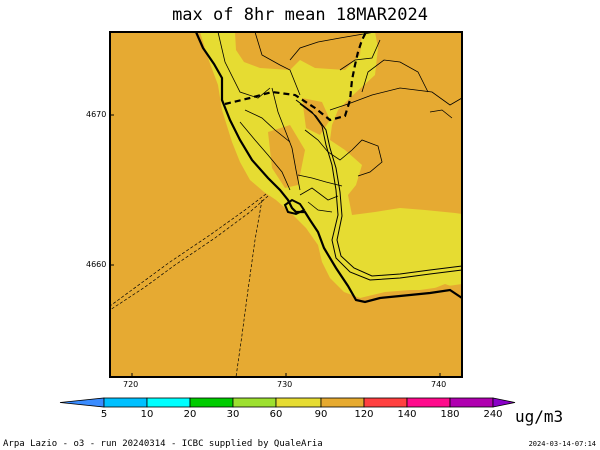  What do you see at coordinates (82, 402) in the screenshot?
I see `colorbar-arrow-low` at bounding box center [82, 402].